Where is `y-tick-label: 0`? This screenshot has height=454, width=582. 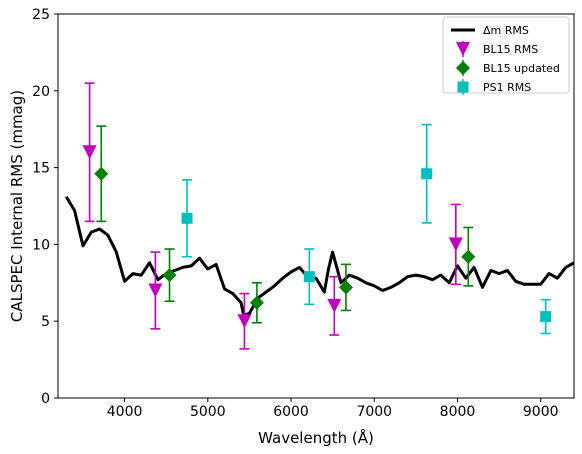 y-tick-label: 0 is located at coordinates (45, 399).